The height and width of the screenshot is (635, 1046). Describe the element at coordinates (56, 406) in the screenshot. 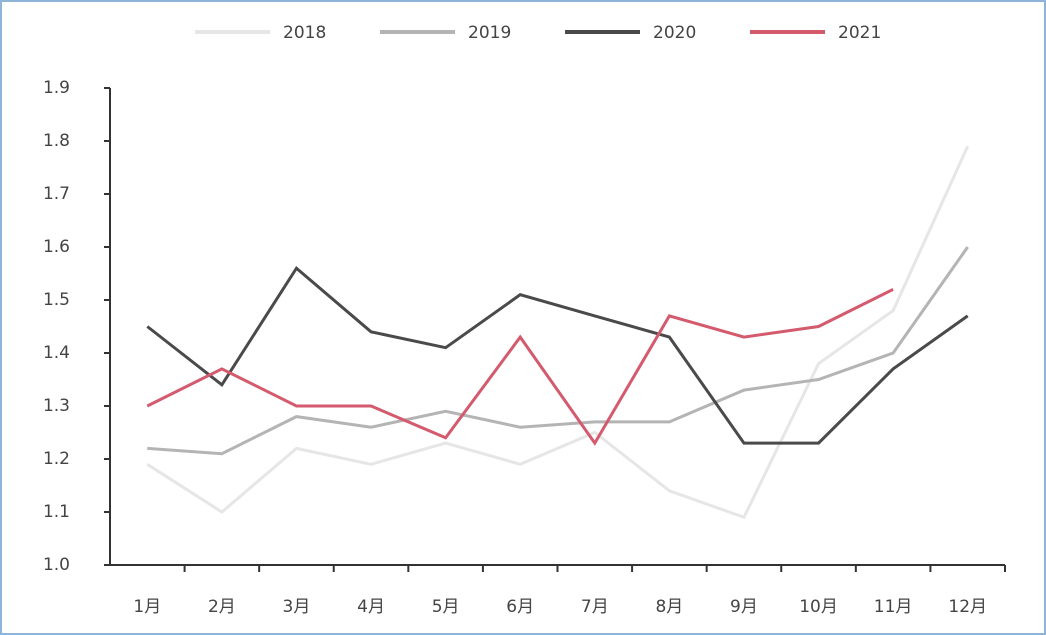

I see `y-tick-label: 1.3` at that location.